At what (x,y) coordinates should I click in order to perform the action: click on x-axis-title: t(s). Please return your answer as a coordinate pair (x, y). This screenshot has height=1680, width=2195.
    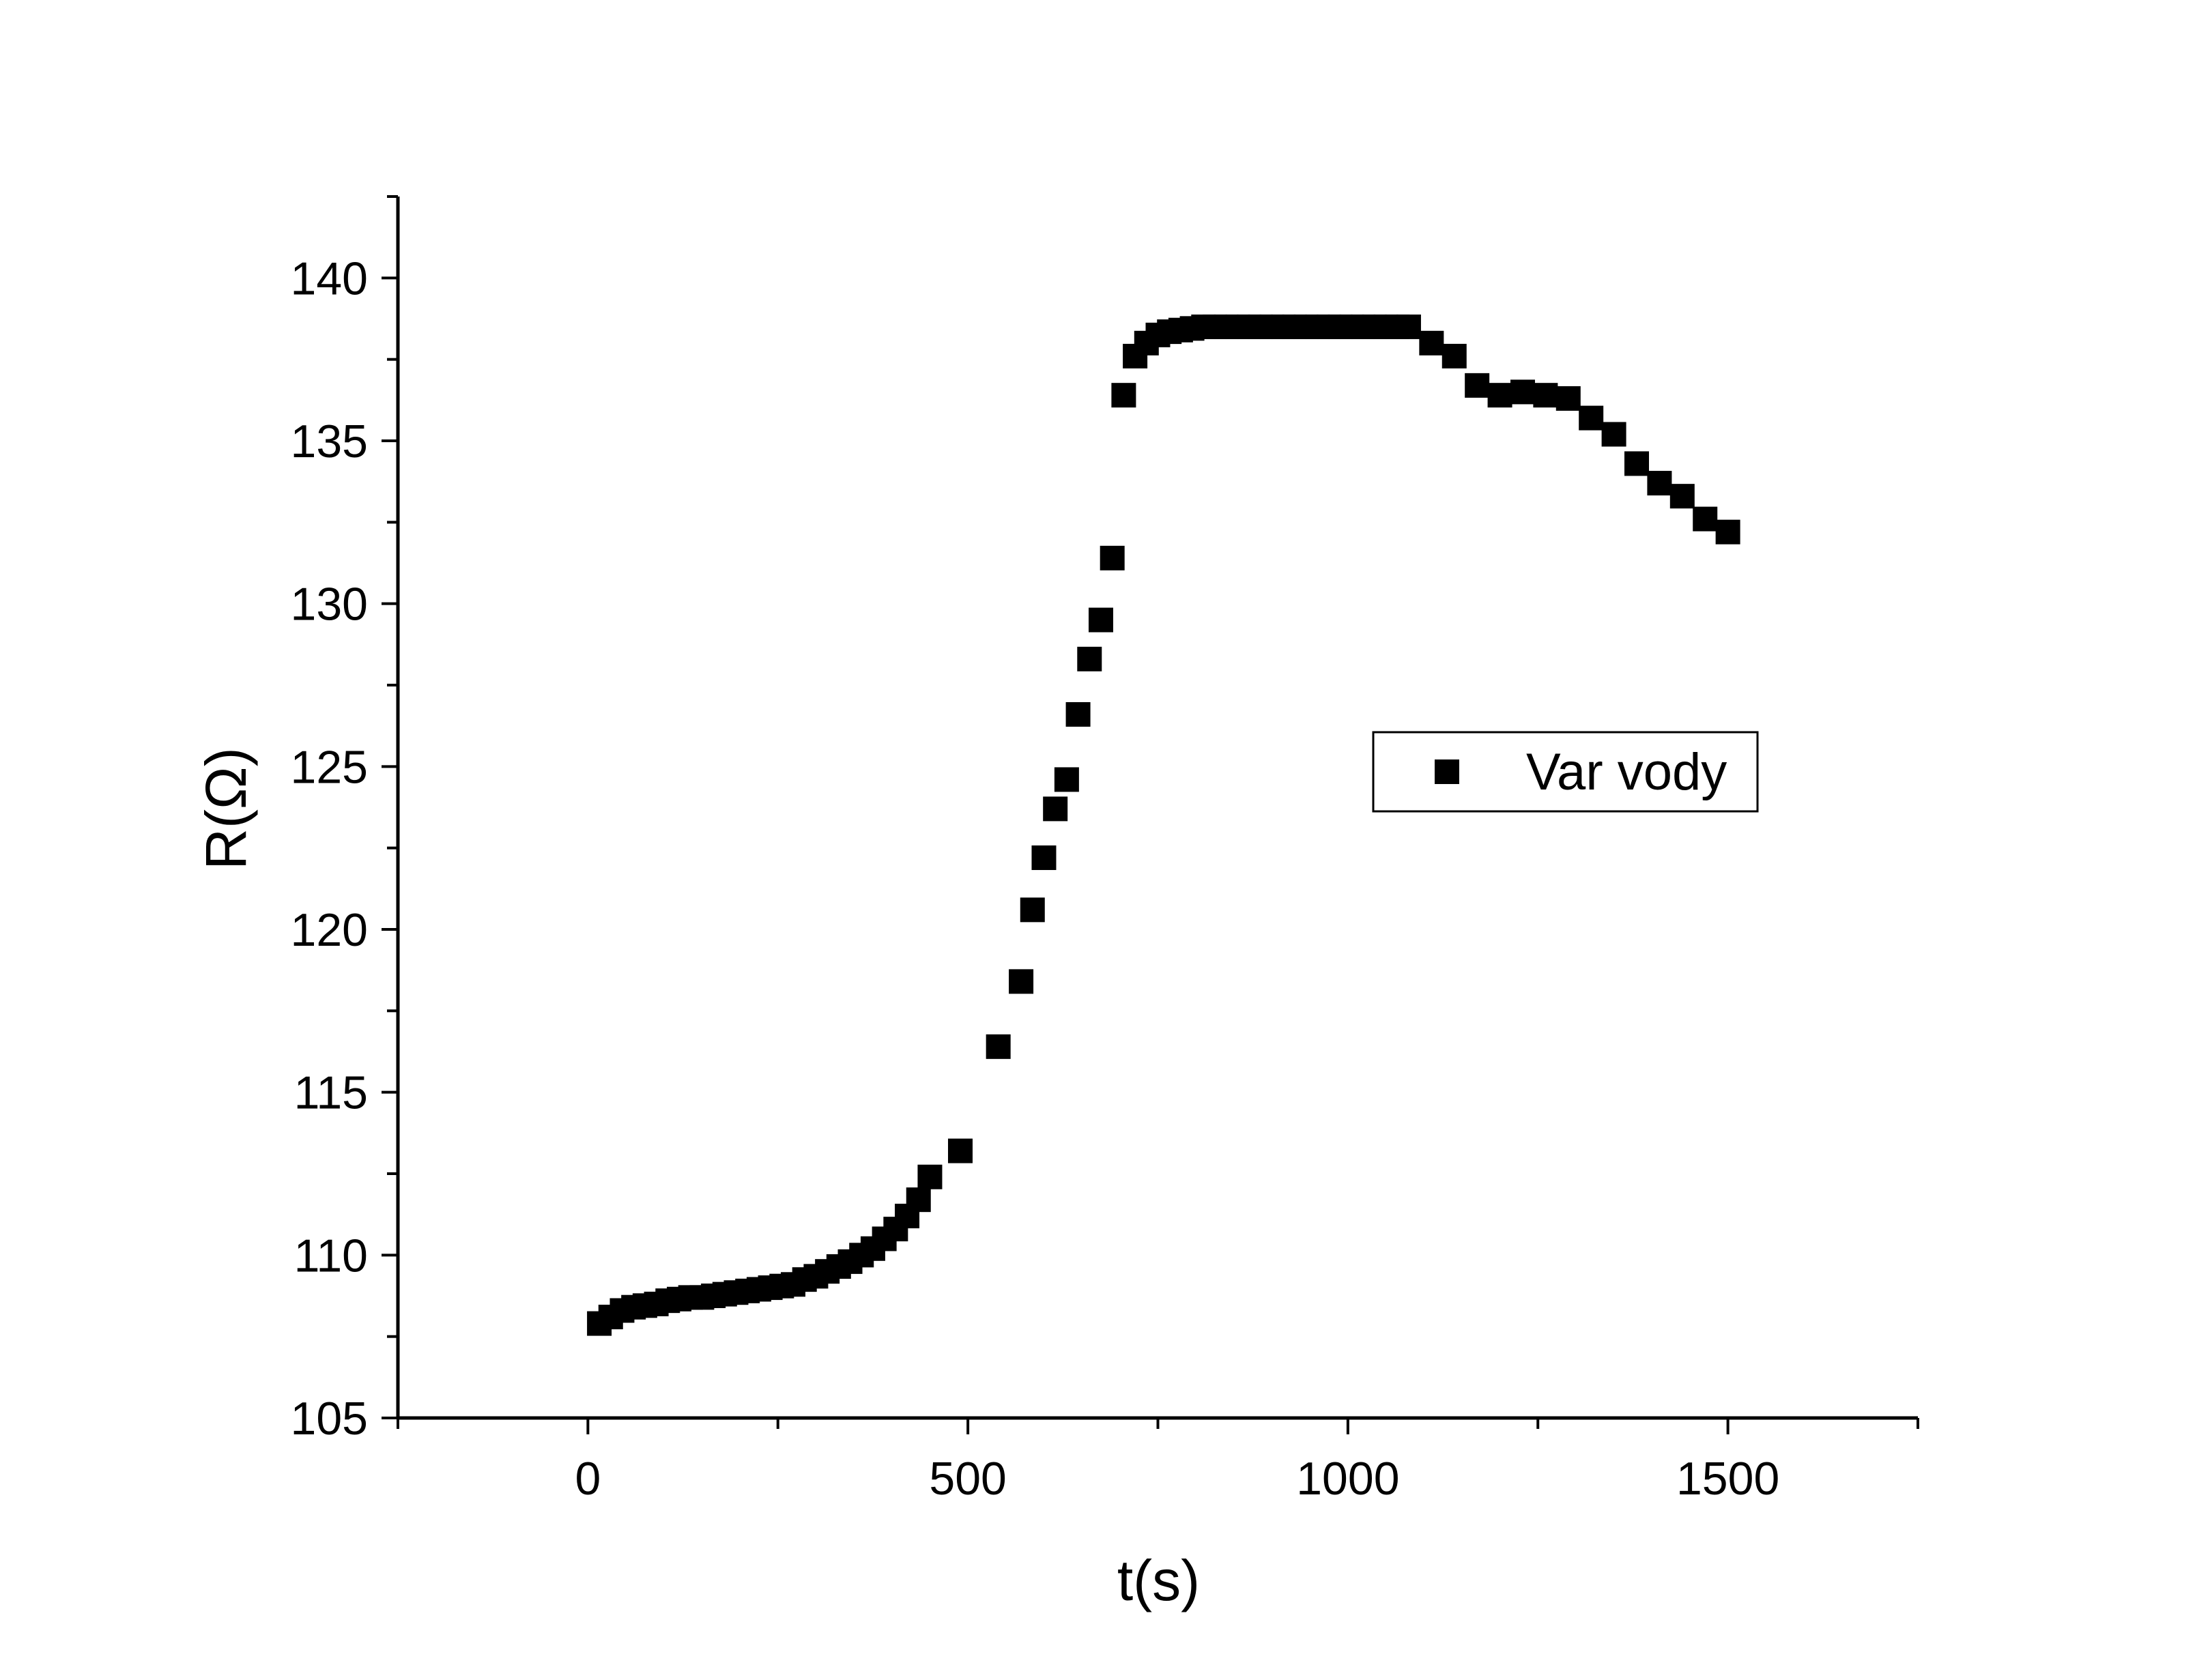
    Looking at the image, I should click on (1159, 1580).